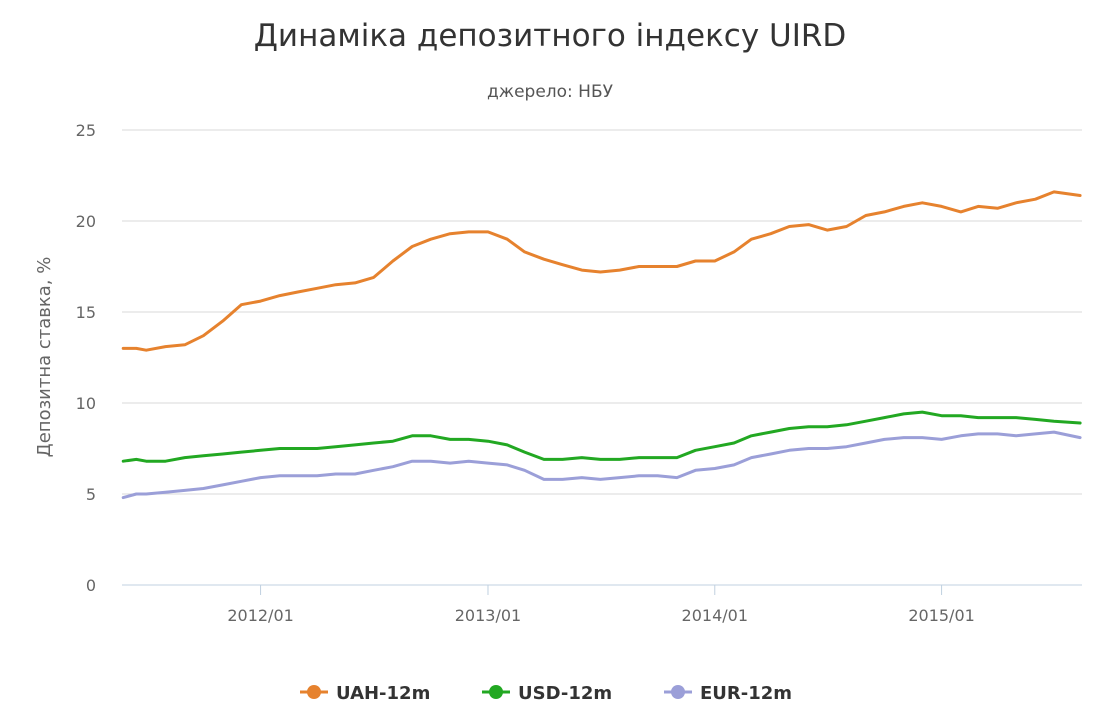 This screenshot has width=1100, height=707. What do you see at coordinates (86, 358) in the screenshot?
I see `y-tick-labels: 0 5 10 15 20 25` at bounding box center [86, 358].